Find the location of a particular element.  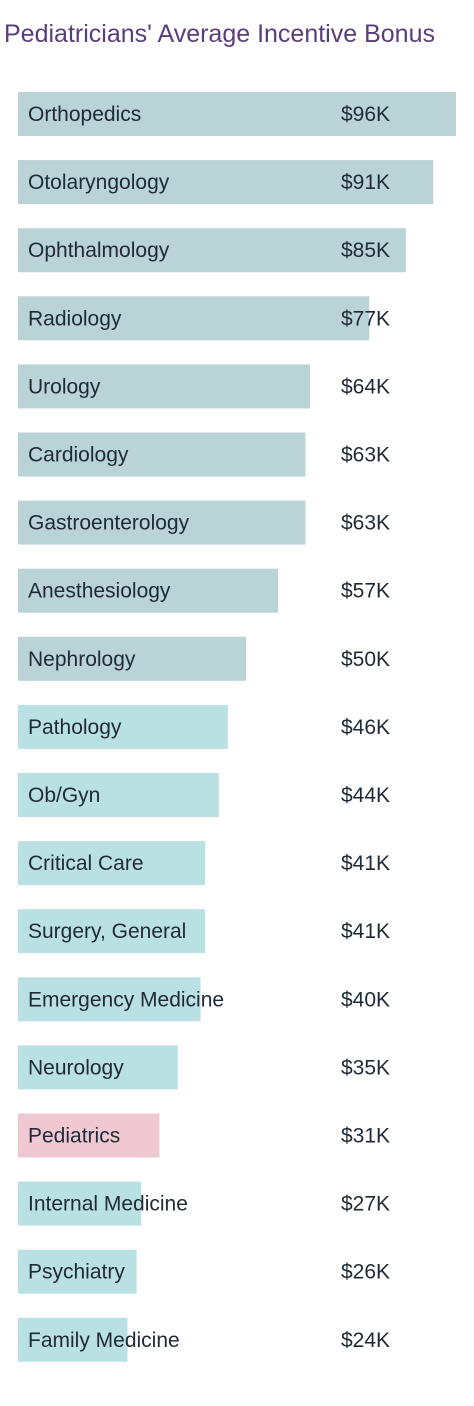

value-label: $85K is located at coordinates (365, 250).